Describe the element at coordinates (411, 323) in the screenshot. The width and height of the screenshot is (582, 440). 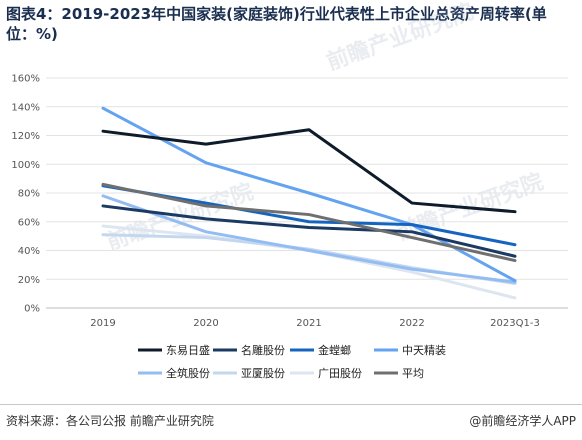
I see `x-tick-label: 2022` at that location.